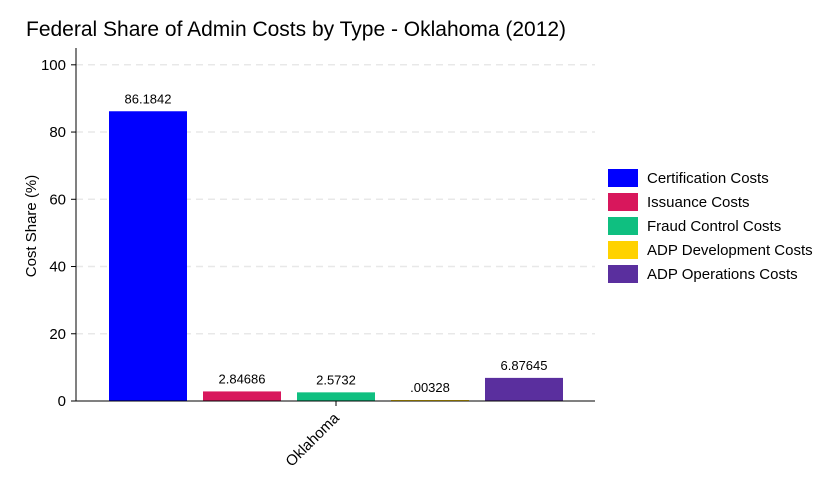 This screenshot has height=498, width=831. Describe the element at coordinates (698, 202) in the screenshot. I see `legend-label: Issuance Costs` at that location.